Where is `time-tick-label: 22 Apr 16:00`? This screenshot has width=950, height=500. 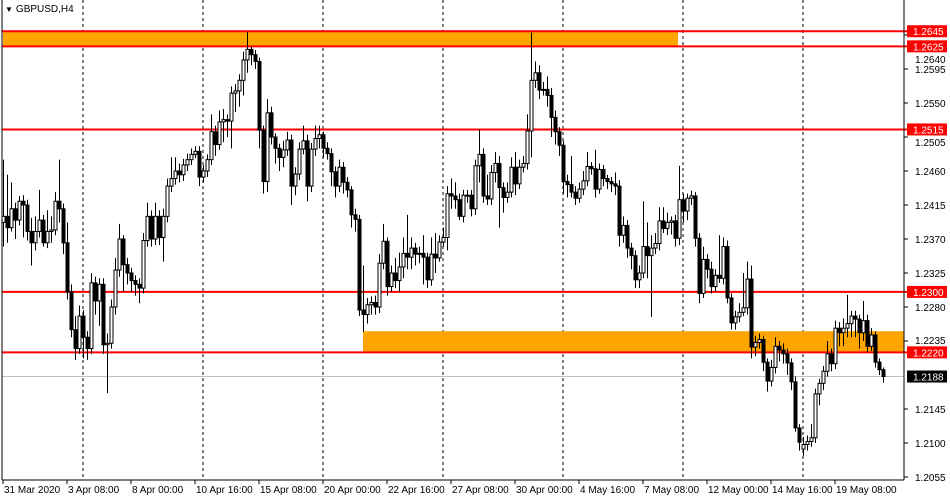 time-tick-label: 22 Apr 16:00 is located at coordinates (416, 490).